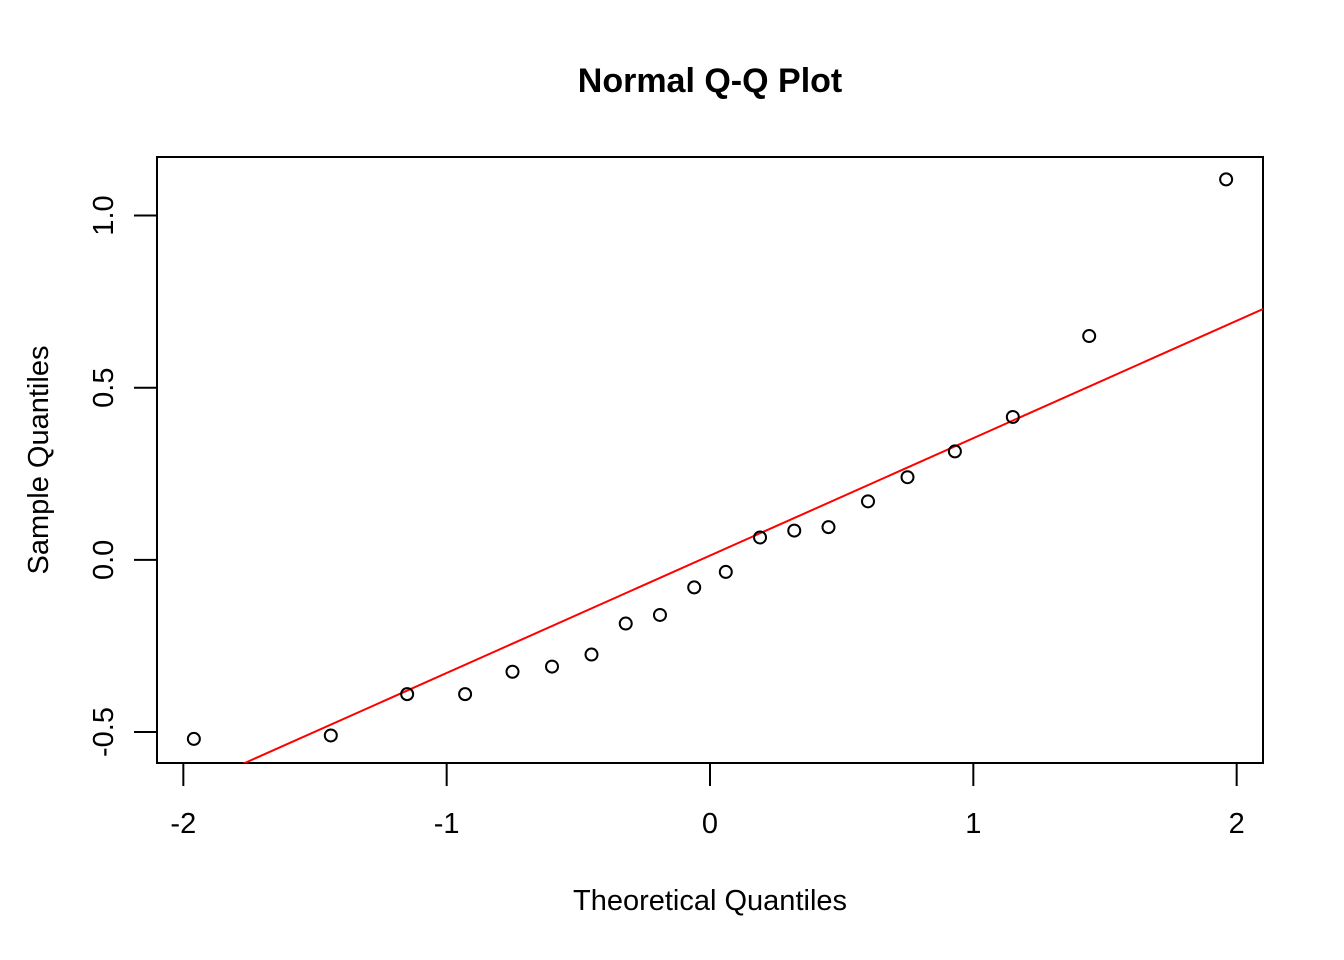  What do you see at coordinates (710, 824) in the screenshot?
I see `x-tick-label: 0` at bounding box center [710, 824].